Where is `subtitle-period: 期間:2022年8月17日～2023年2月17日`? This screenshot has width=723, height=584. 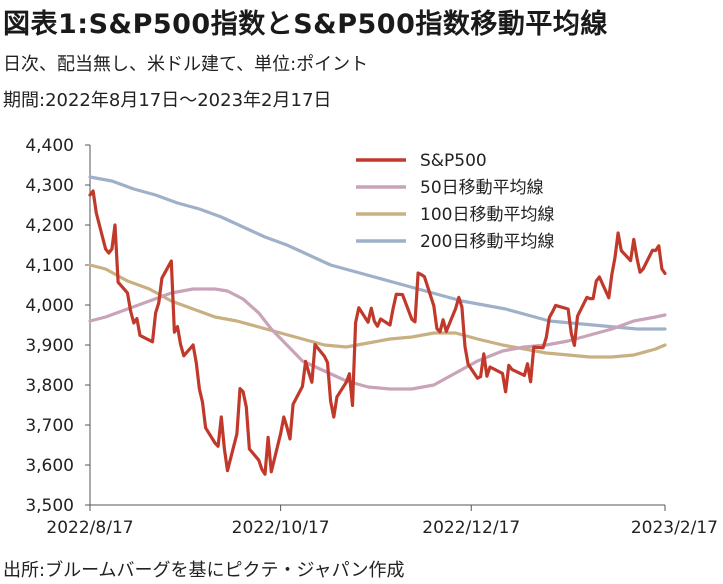 subtitle-period: 期間:2022年8月17日～2023年2月17日 is located at coordinates (167, 100).